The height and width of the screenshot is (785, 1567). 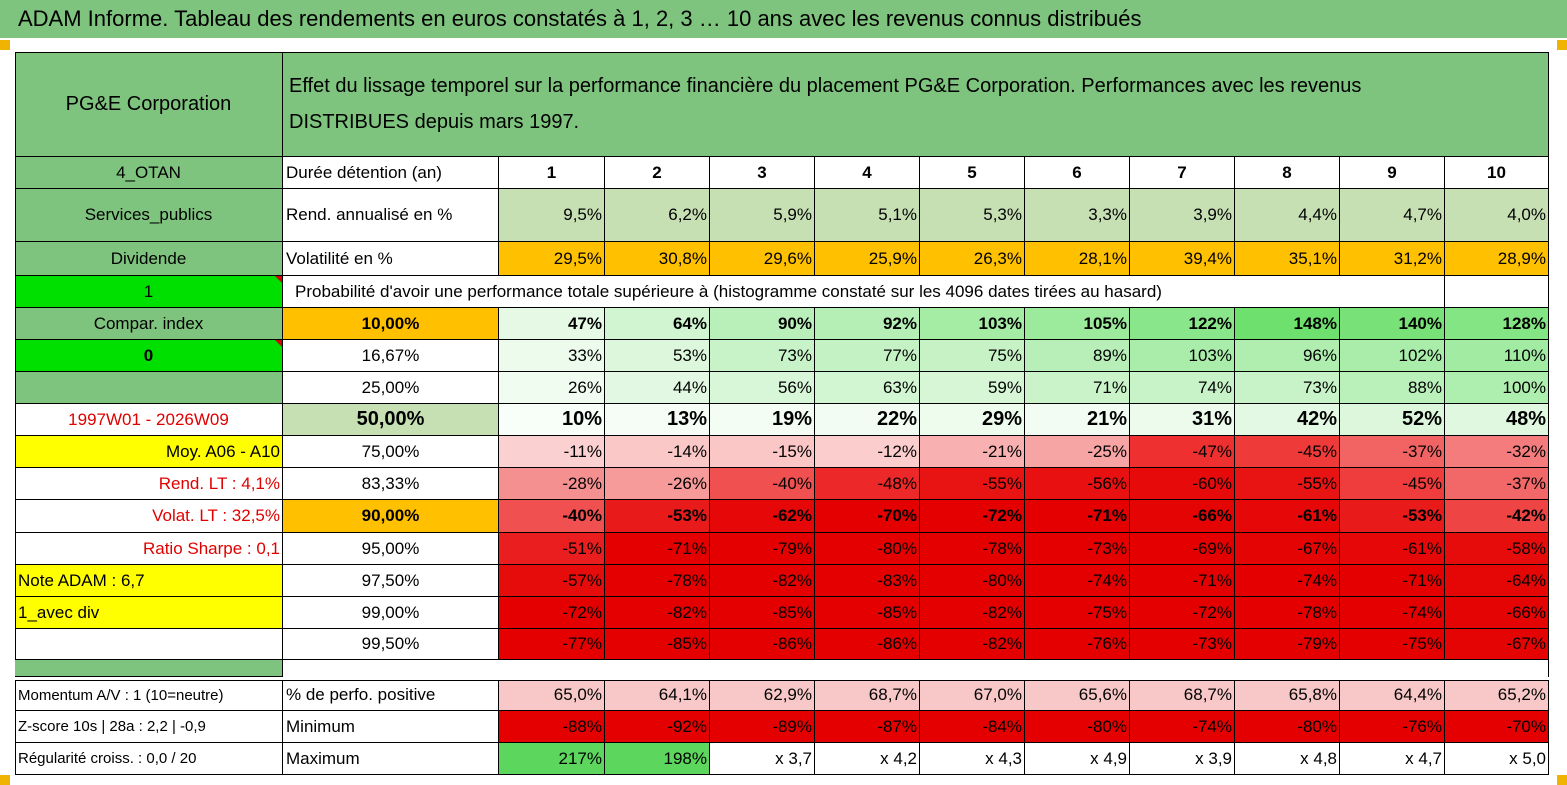 I want to click on vol-value: 39,4%, so click(x=1182, y=259).